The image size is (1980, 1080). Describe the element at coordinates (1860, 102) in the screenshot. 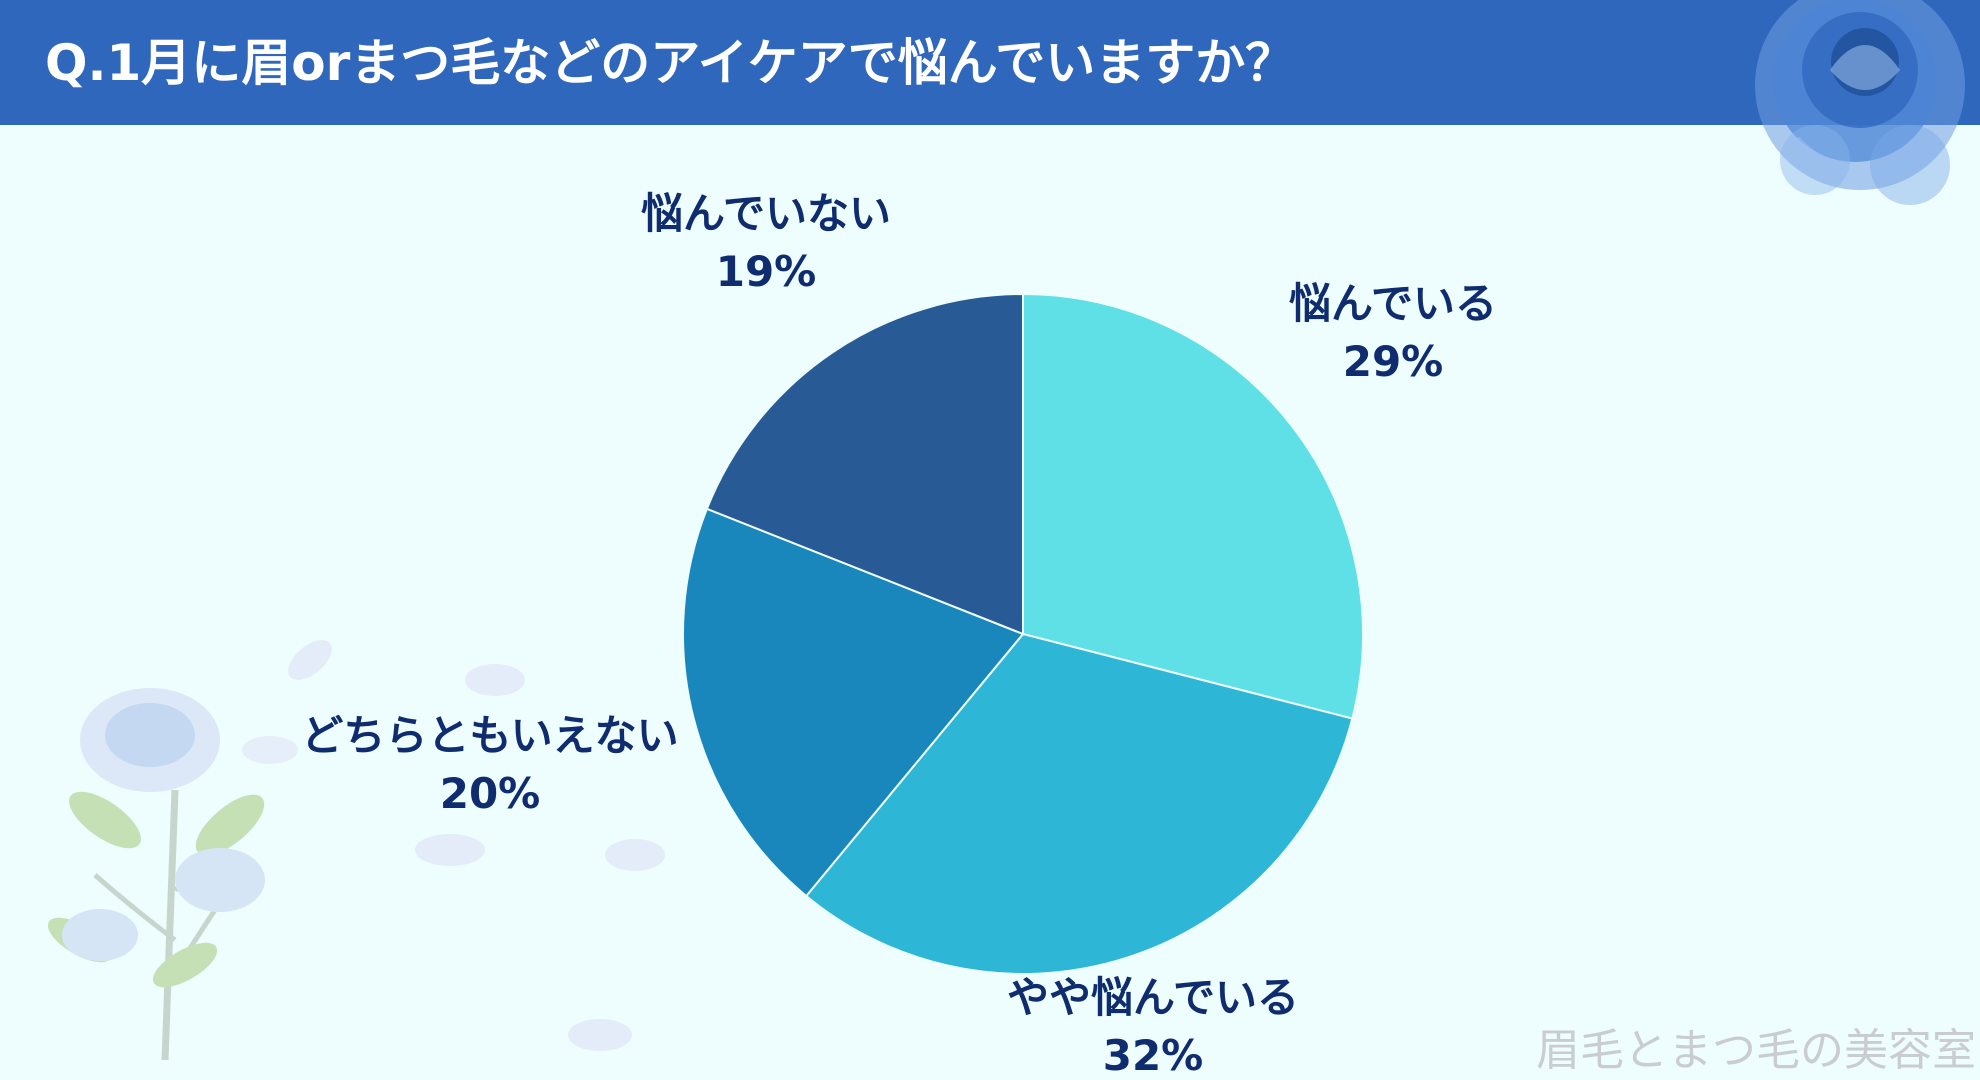

I see `blue-rose-decoration-icon` at that location.